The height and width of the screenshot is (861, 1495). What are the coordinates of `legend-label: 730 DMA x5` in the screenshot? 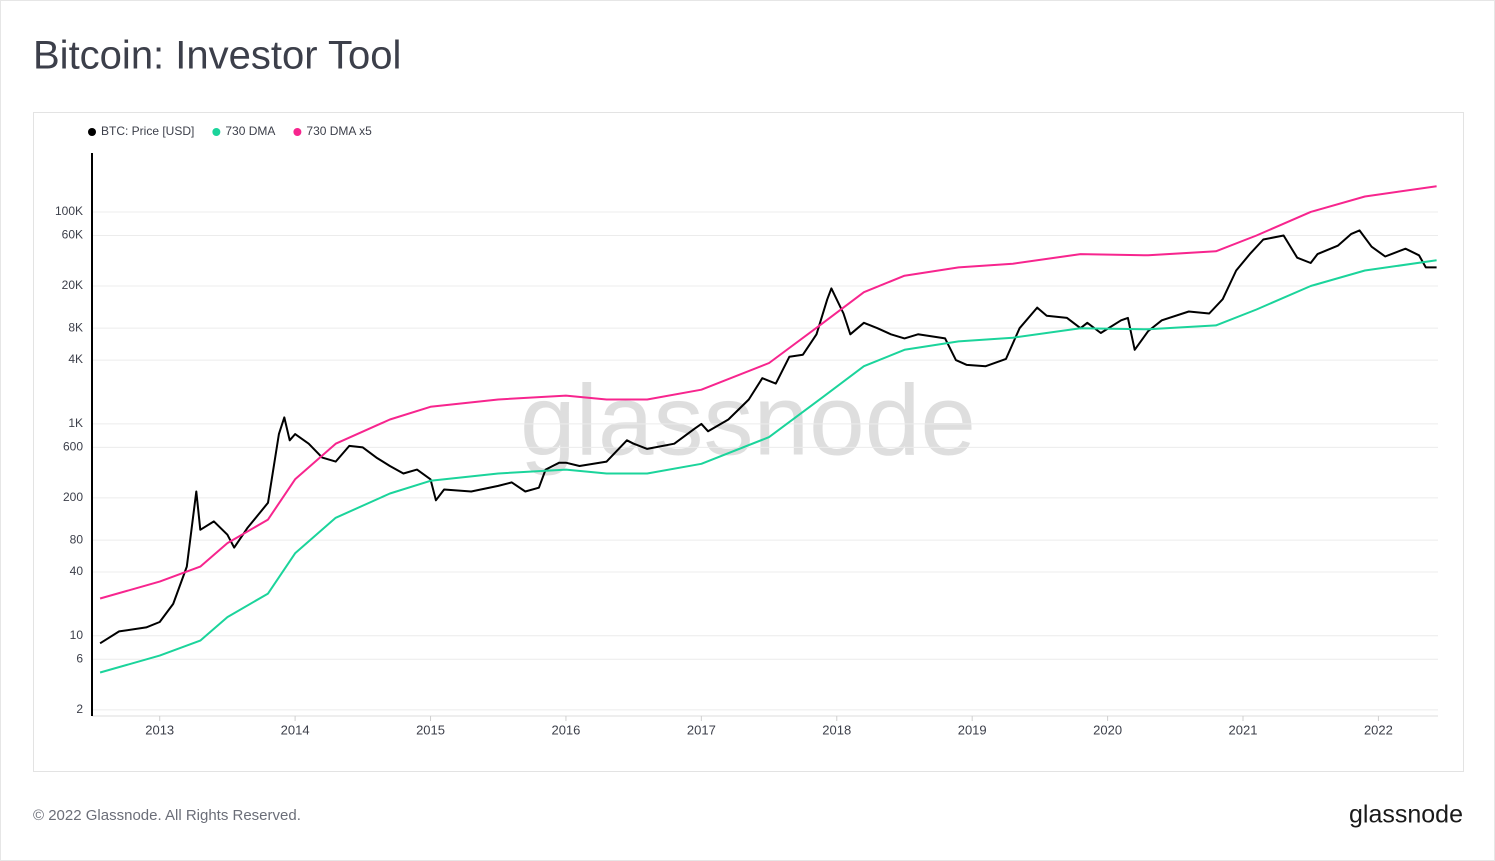 It's located at (339, 131).